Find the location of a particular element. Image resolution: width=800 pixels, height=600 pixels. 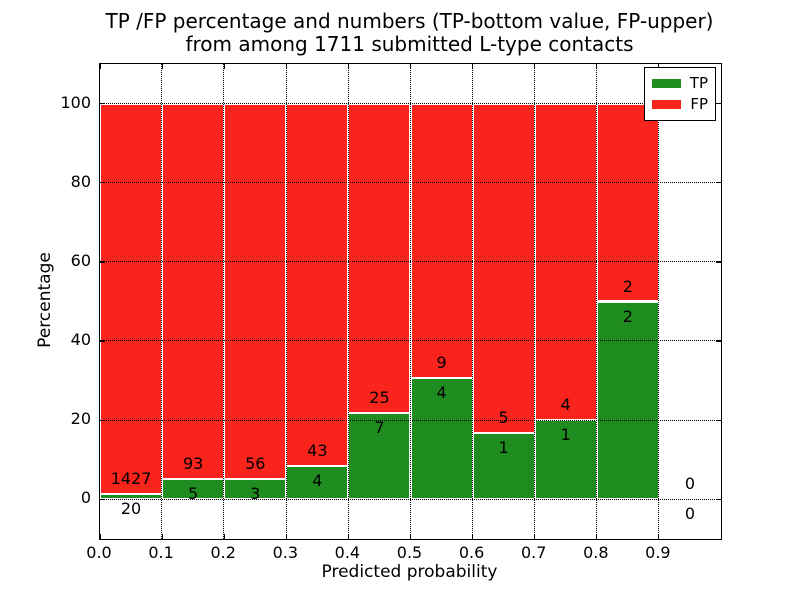

fp-count-label: 0 is located at coordinates (690, 484).